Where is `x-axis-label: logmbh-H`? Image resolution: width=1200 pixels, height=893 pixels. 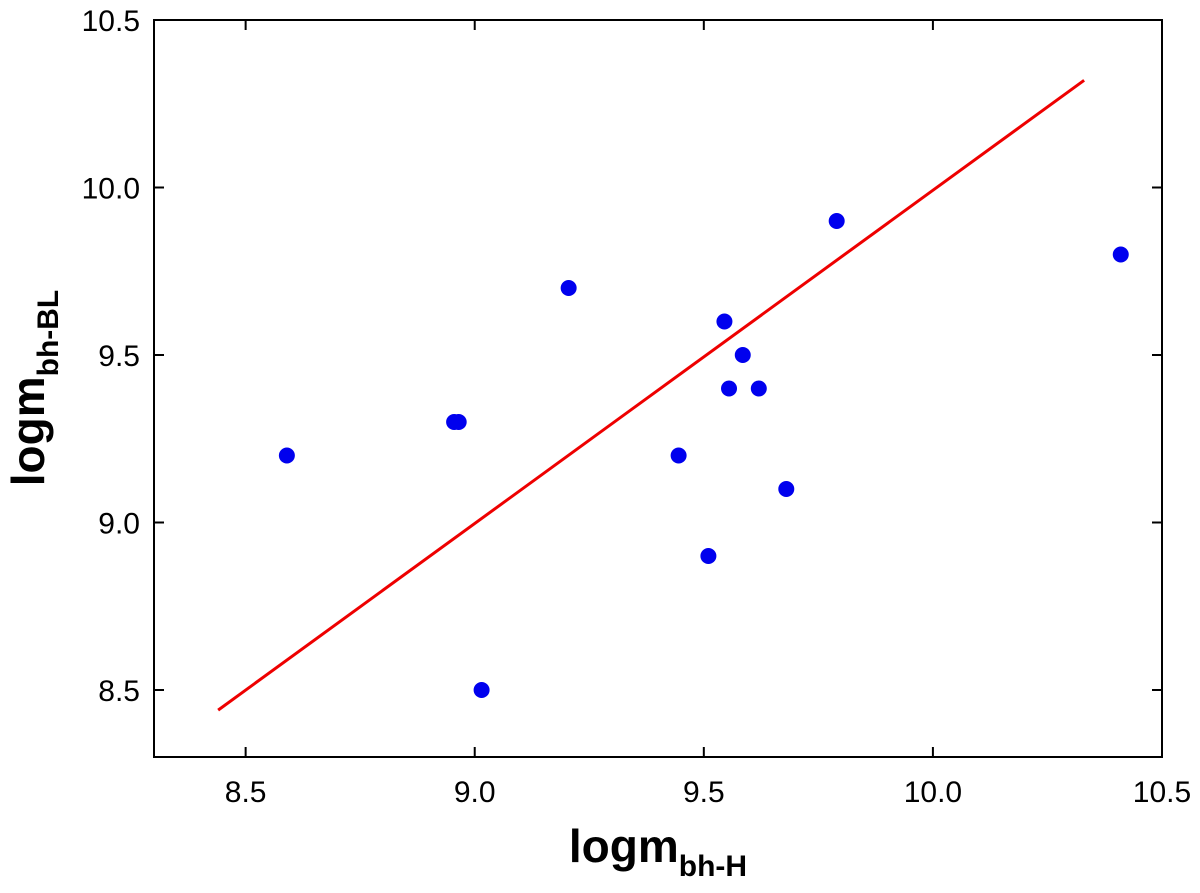
x-axis-label: logmbh-H is located at coordinates (658, 851).